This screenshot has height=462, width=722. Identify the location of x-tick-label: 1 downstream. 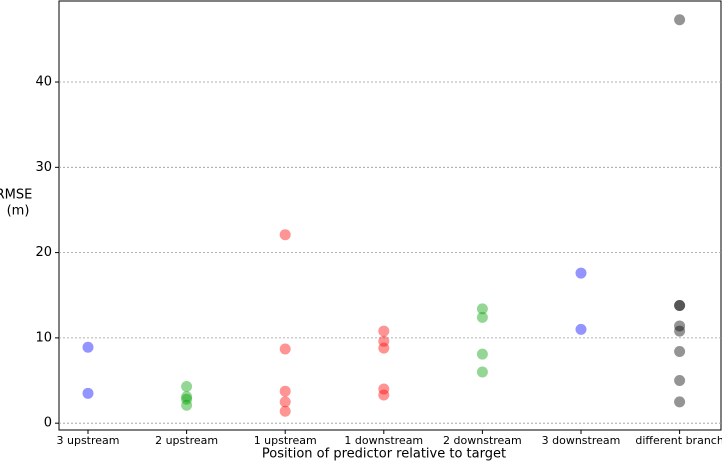
(383, 440).